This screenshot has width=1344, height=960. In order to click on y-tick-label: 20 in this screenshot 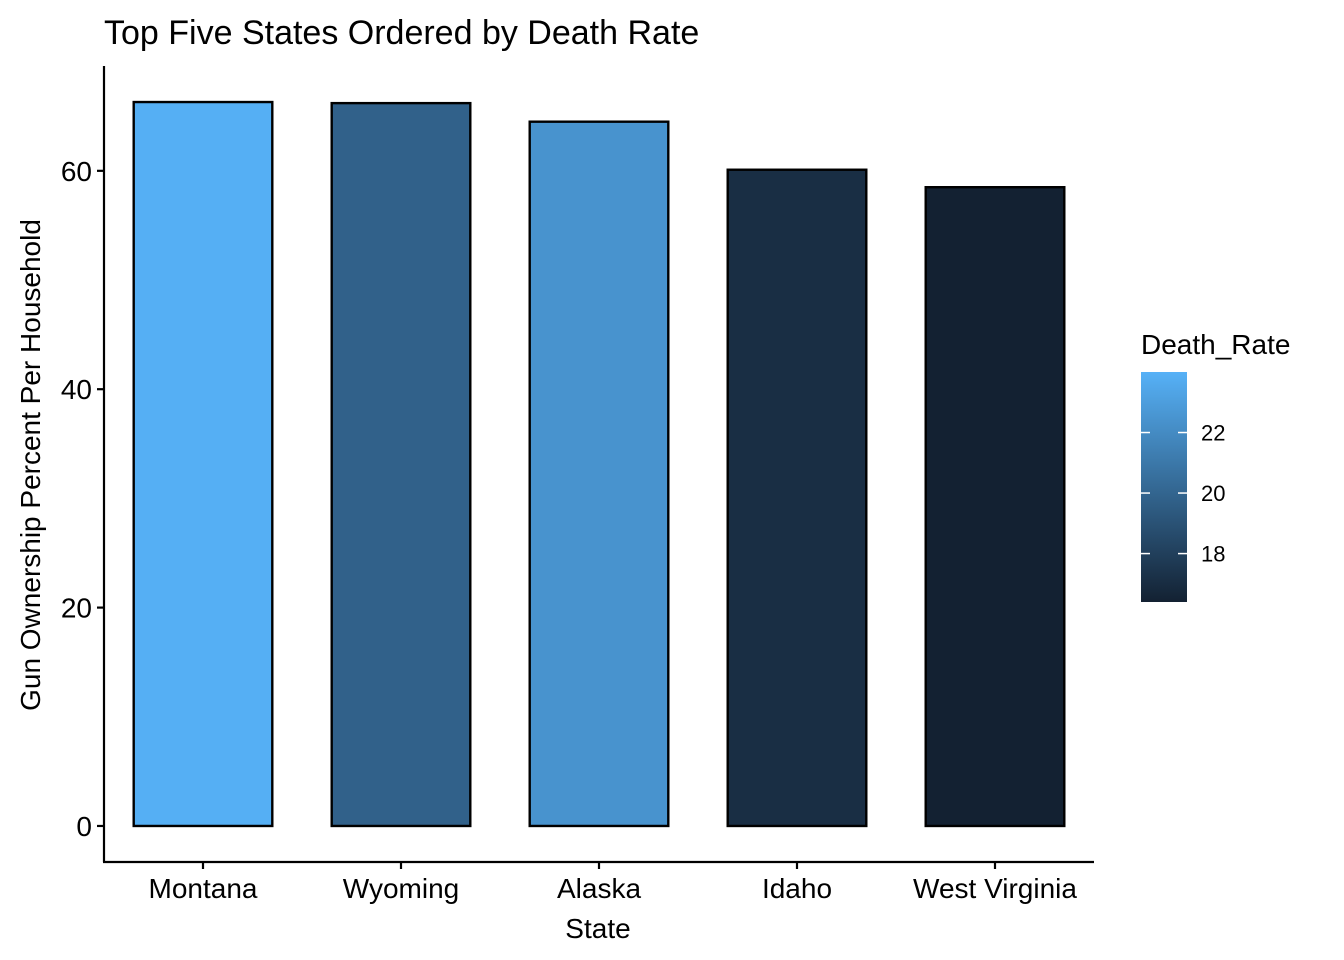, I will do `click(76, 608)`.